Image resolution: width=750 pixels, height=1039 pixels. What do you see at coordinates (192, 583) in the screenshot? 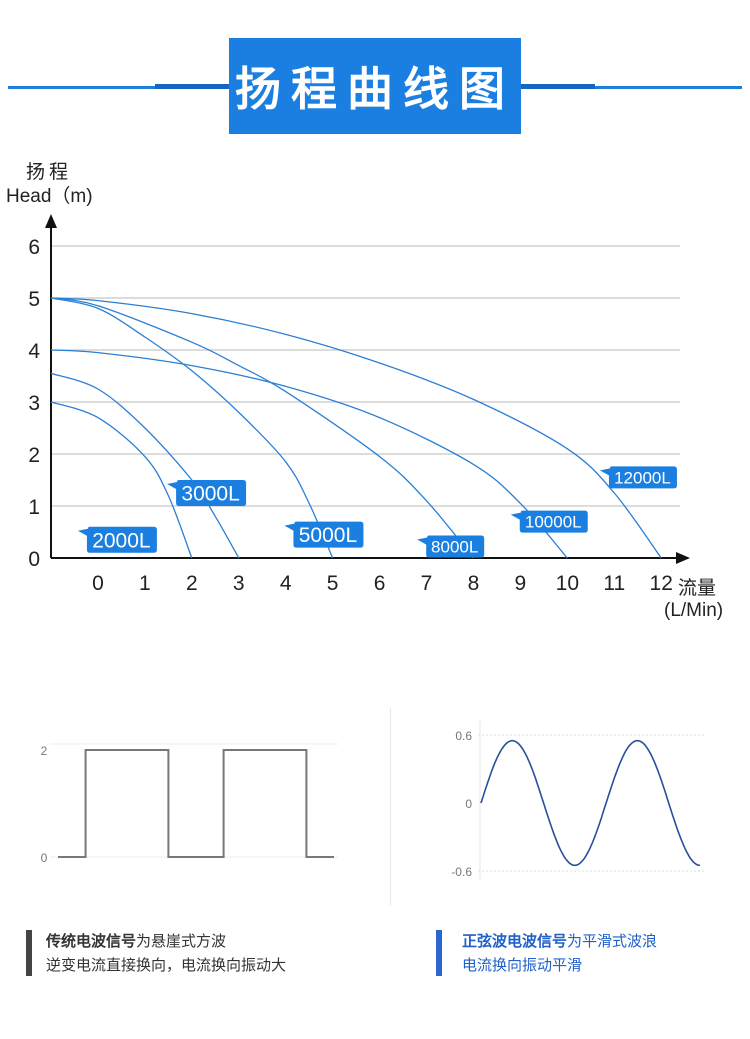
I see `x-tick-label: 2` at bounding box center [192, 583].